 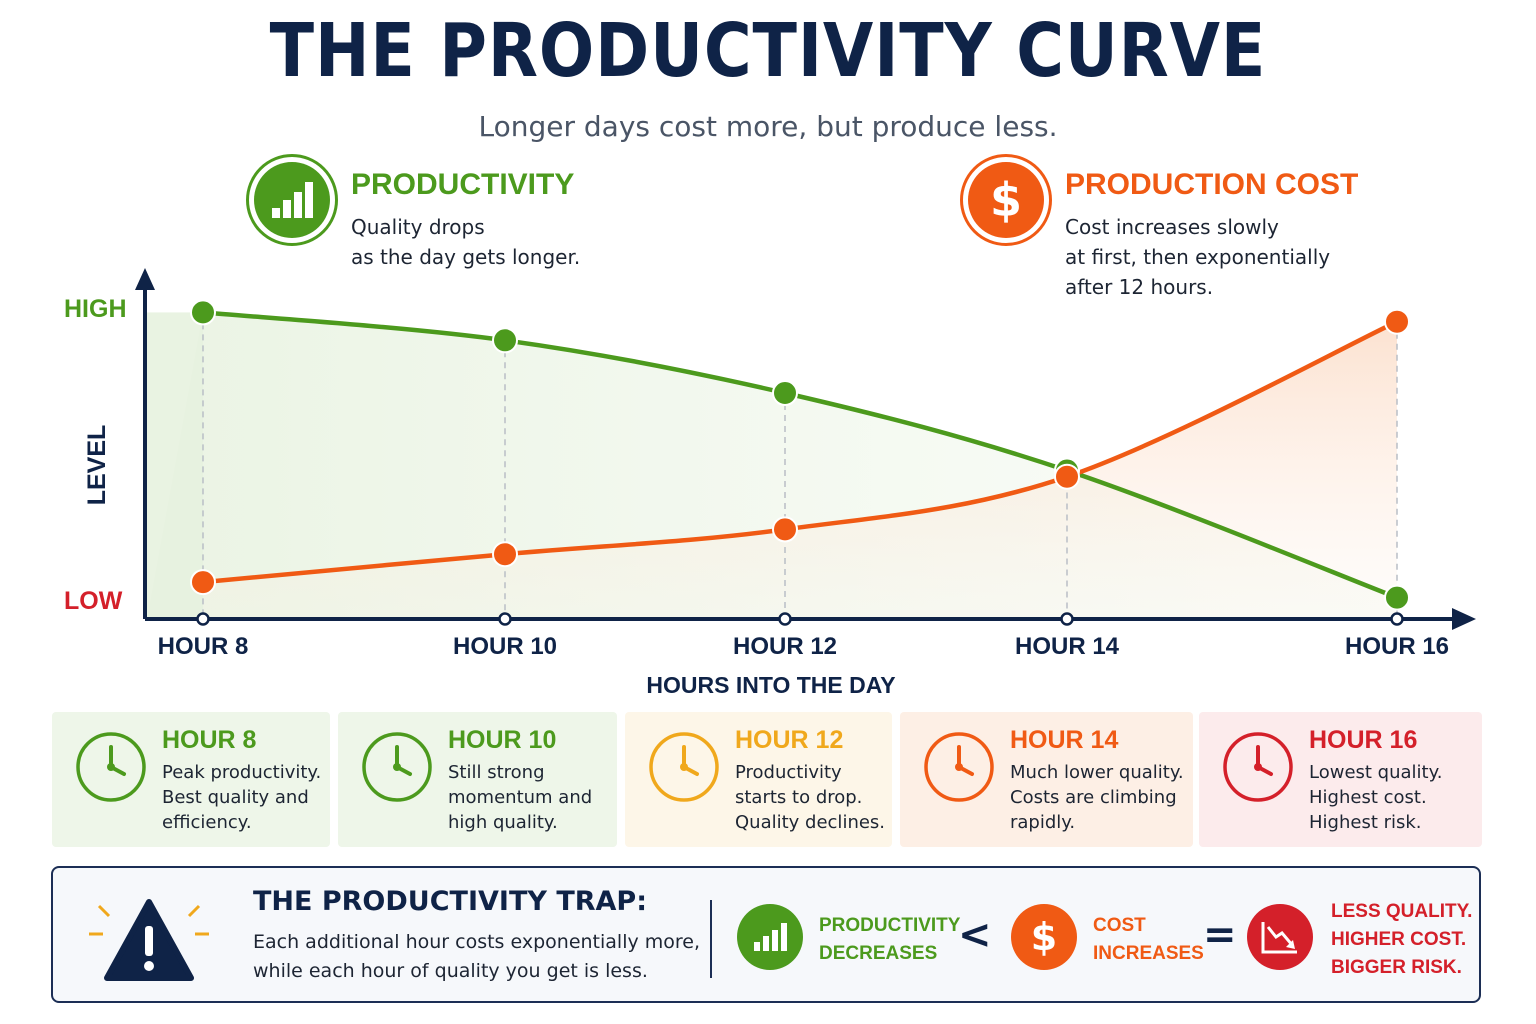 I want to click on legend-cost-line-3: after 12 hours., so click(x=1139, y=287).